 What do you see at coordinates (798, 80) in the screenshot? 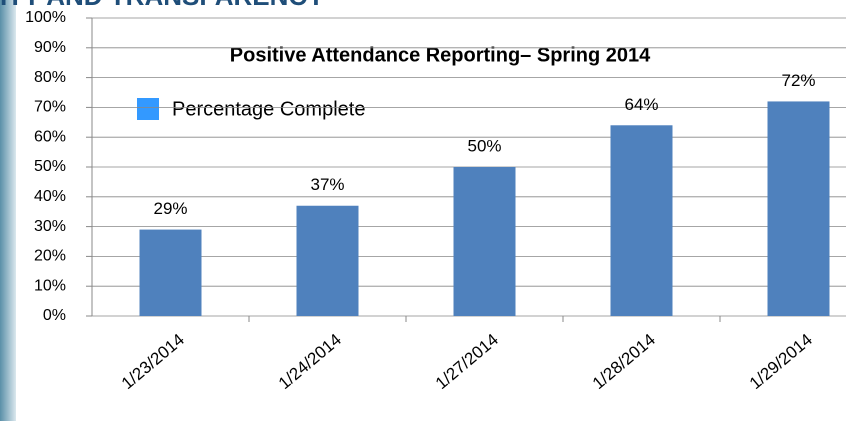
I see `value-label: 72%` at bounding box center [798, 80].